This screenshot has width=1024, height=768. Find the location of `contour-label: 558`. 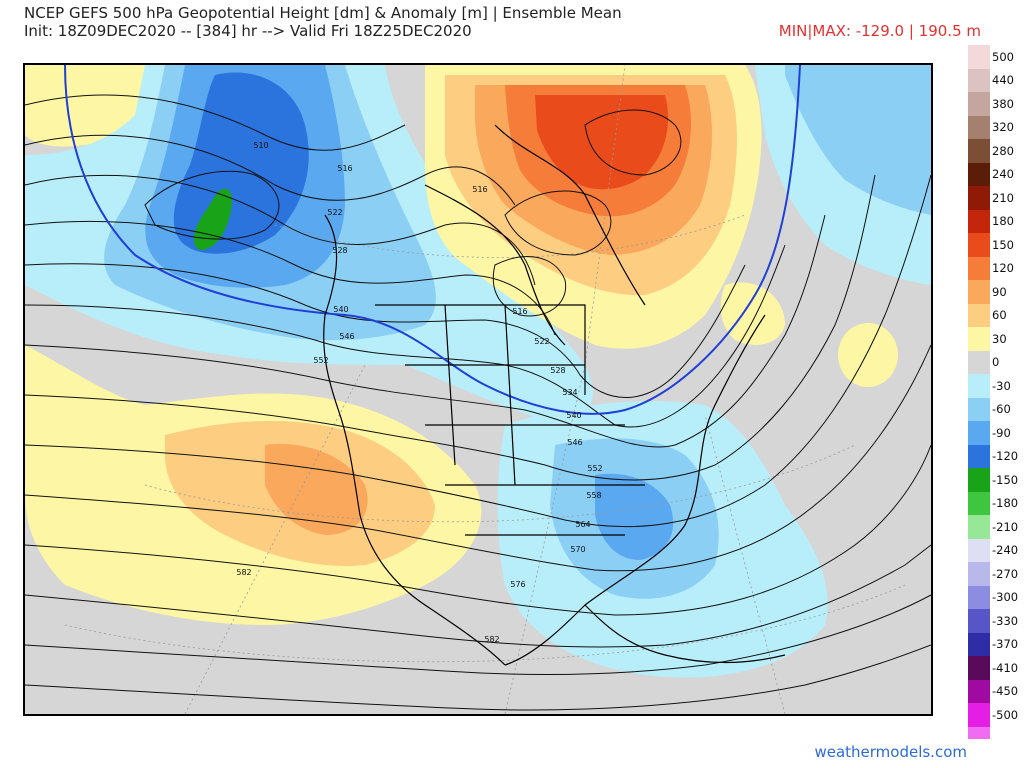

contour-label: 558 is located at coordinates (593, 495).